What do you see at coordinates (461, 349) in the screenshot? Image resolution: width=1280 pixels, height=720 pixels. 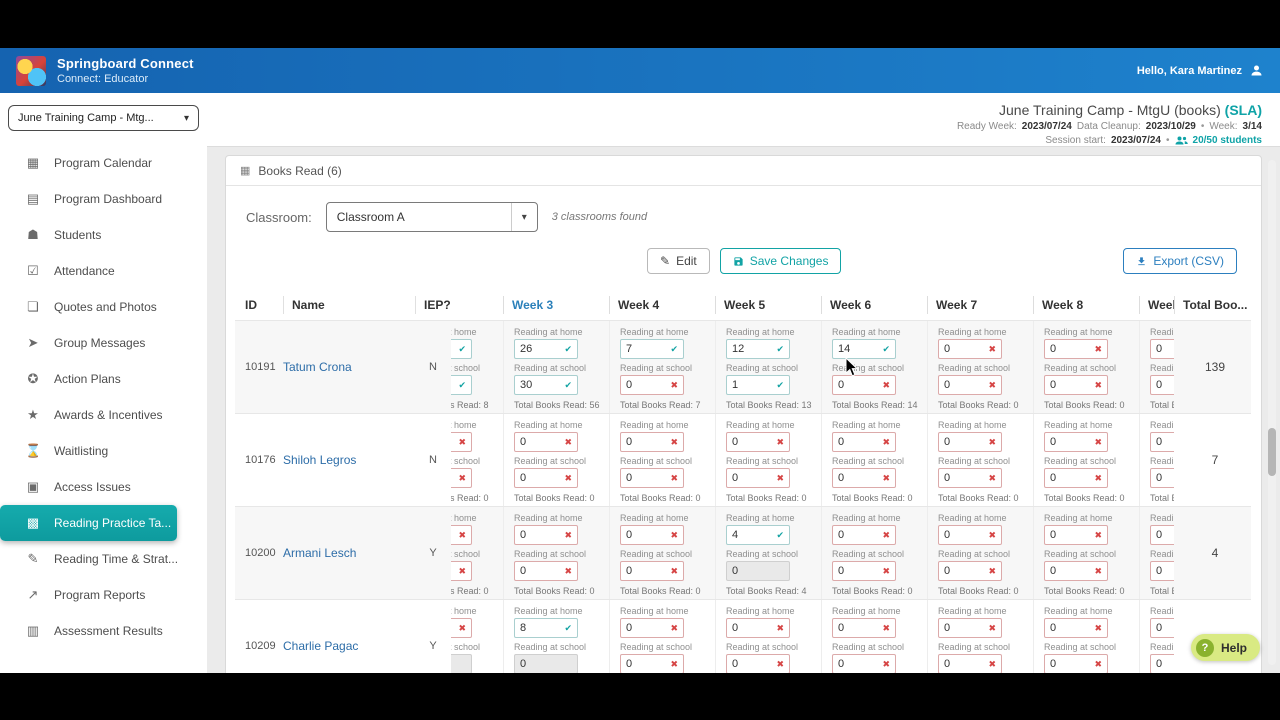 I see `reading-home-input: ✔` at bounding box center [461, 349].